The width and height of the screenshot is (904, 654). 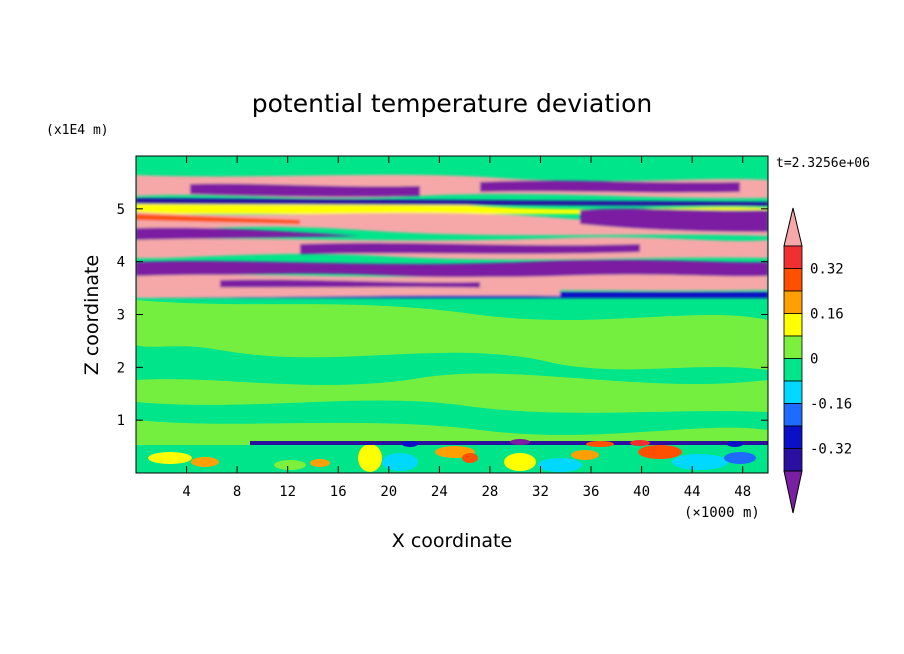 I want to click on bottom-turbulent-cells, so click(x=458, y=455).